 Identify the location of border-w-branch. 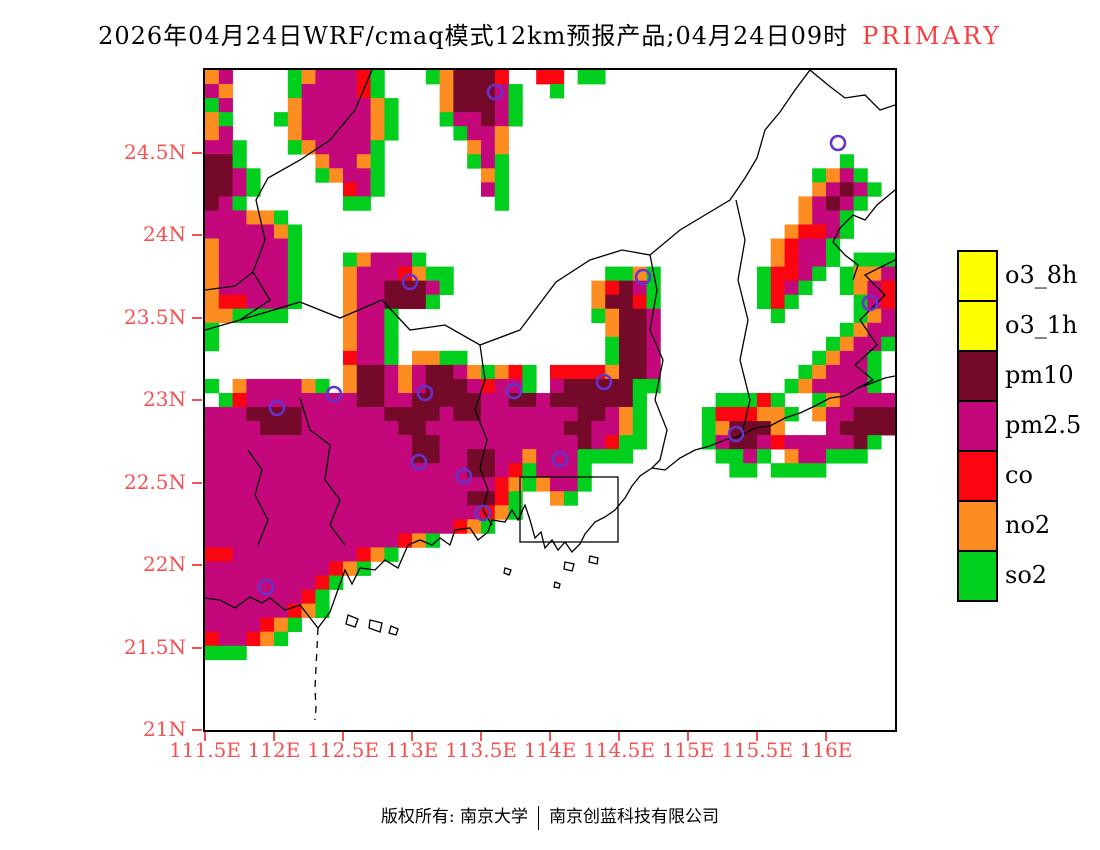
(229, 281).